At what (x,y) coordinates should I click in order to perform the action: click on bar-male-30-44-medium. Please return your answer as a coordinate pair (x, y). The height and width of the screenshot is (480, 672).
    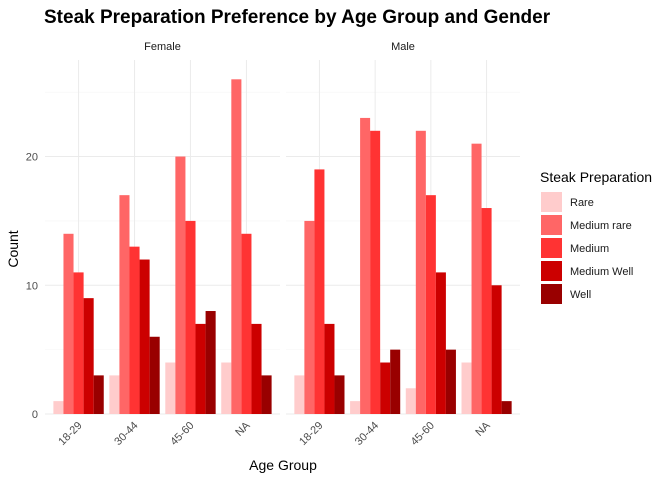
    Looking at the image, I should click on (375, 272).